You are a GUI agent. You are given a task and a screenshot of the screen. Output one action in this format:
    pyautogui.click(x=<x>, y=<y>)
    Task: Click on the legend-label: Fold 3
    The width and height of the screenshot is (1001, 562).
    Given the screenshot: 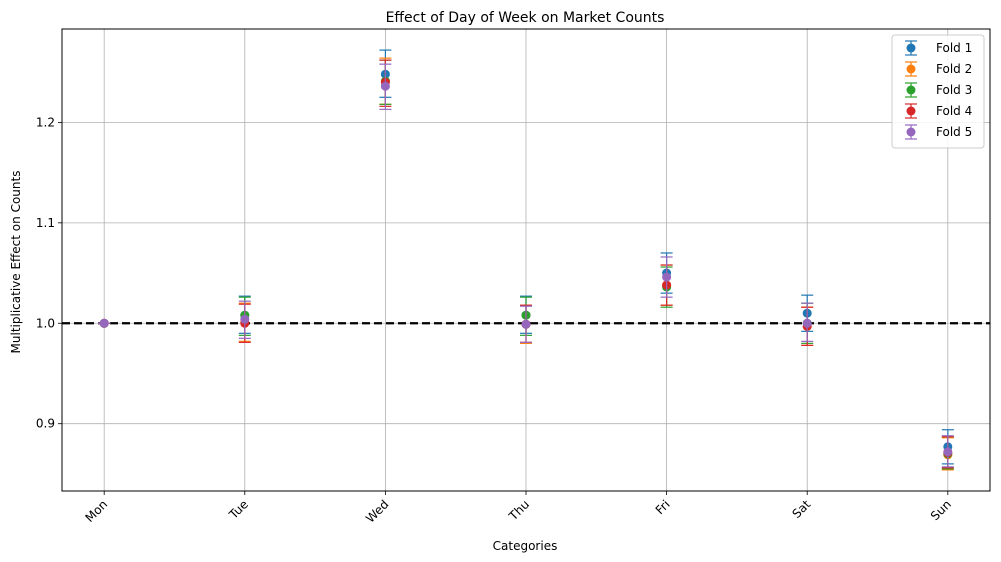 What is the action you would take?
    pyautogui.click(x=954, y=90)
    